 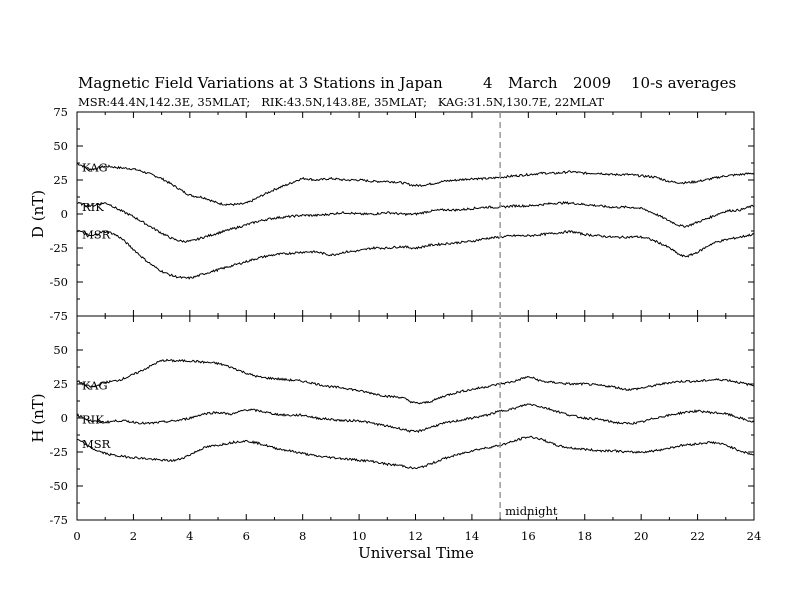 What do you see at coordinates (641, 536) in the screenshot?
I see `x-tick-label: 20` at bounding box center [641, 536].